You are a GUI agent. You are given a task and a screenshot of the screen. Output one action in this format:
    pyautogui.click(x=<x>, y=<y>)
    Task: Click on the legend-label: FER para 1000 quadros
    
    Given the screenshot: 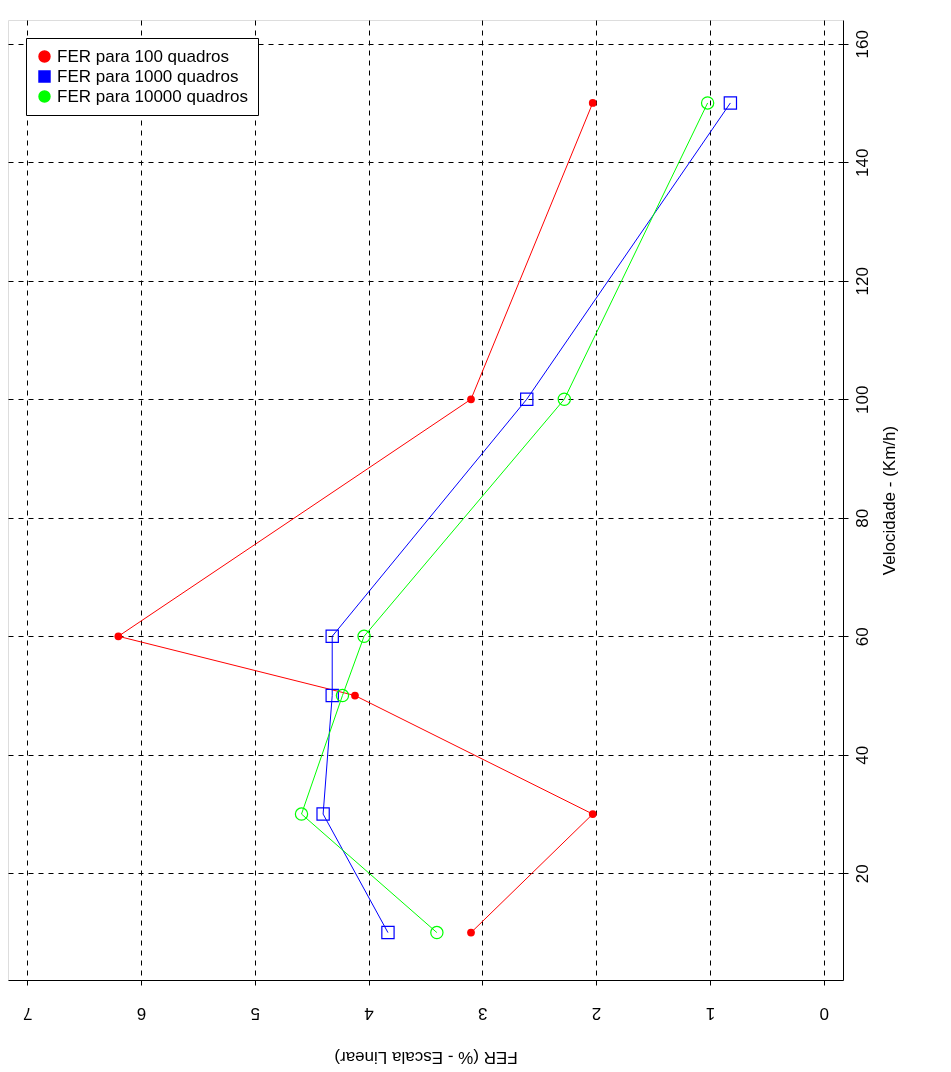 What is the action you would take?
    pyautogui.click(x=148, y=76)
    